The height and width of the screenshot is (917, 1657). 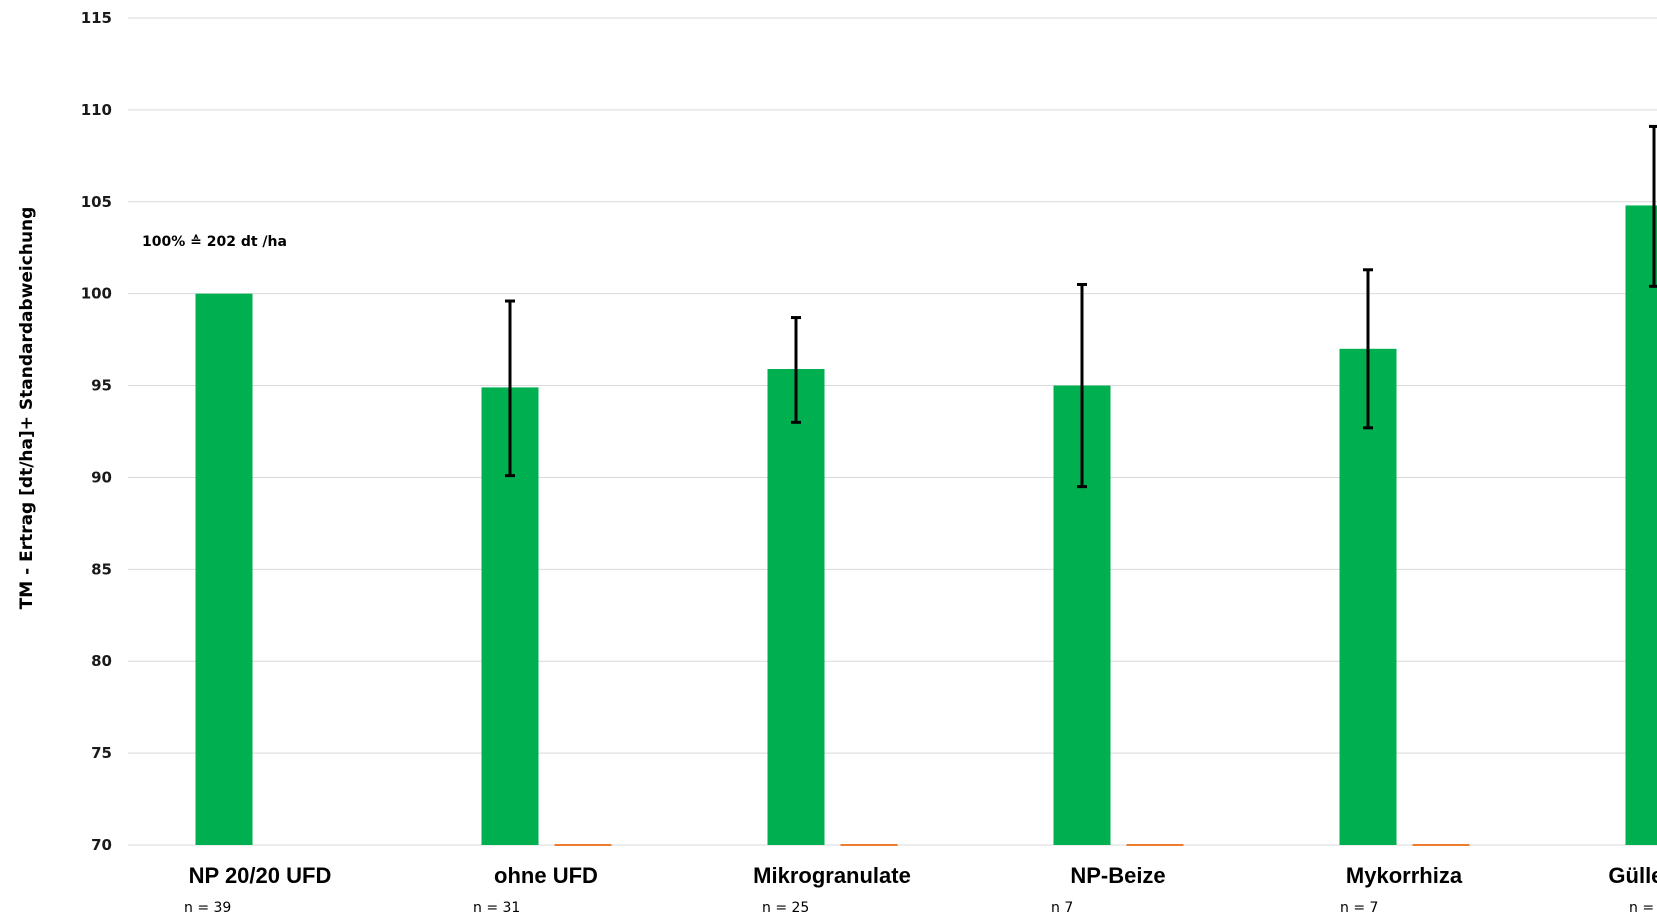 I want to click on y-tick-label: 85, so click(x=101, y=569).